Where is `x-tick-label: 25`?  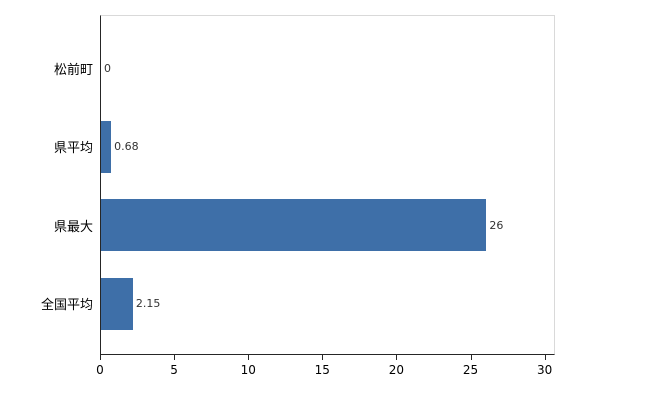 x-tick-label: 25 is located at coordinates (470, 370).